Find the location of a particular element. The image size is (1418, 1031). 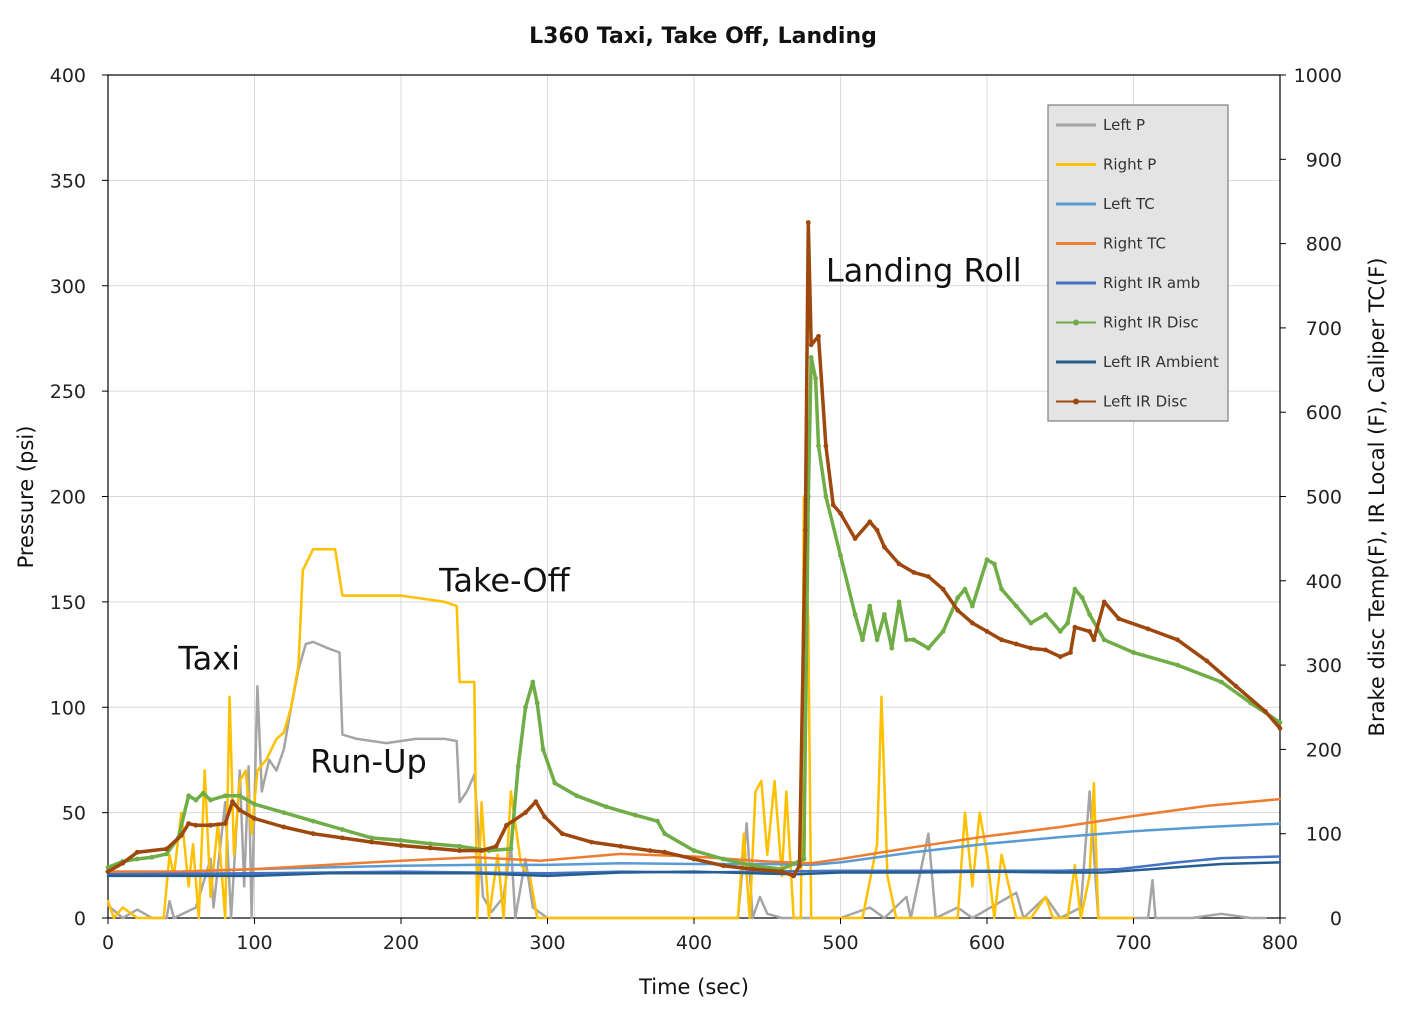

legend-label: Right IR Disc is located at coordinates (1151, 323).